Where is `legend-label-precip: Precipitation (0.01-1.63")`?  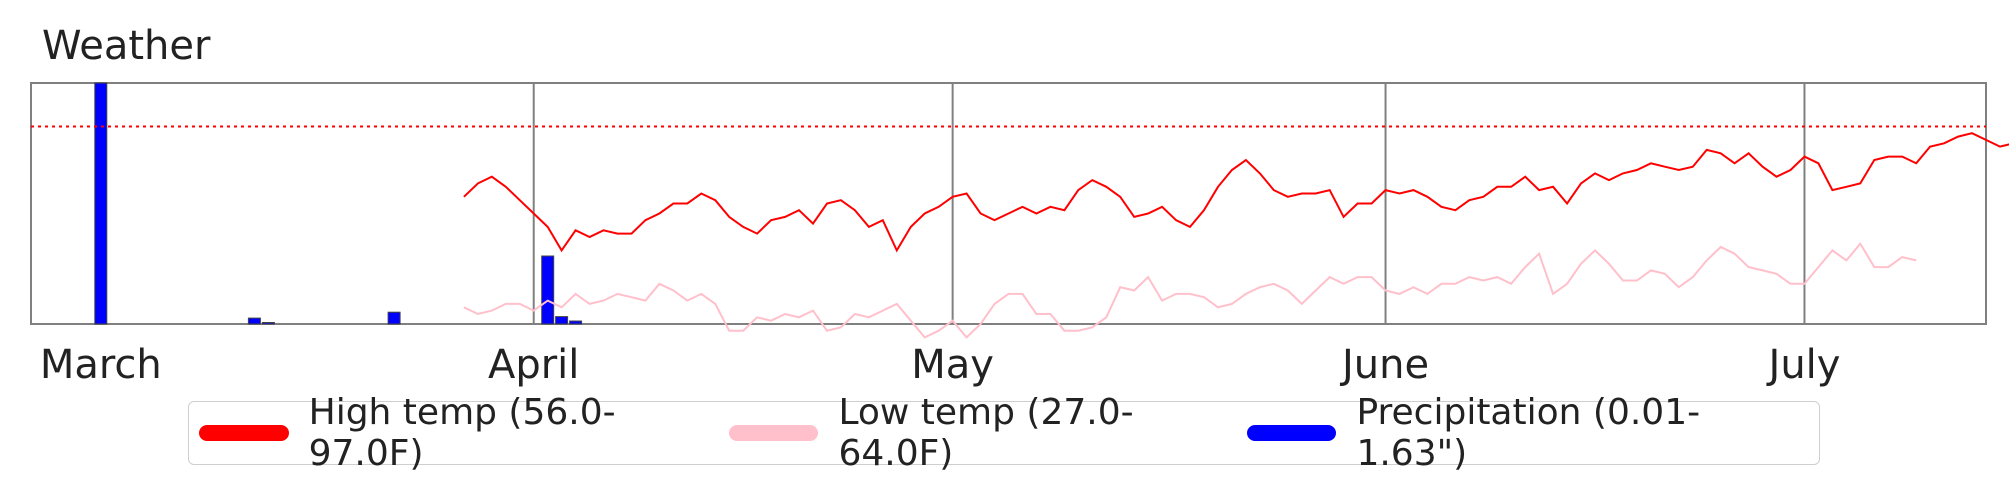
legend-label-precip: Precipitation (0.01-1.63") is located at coordinates (1528, 433).